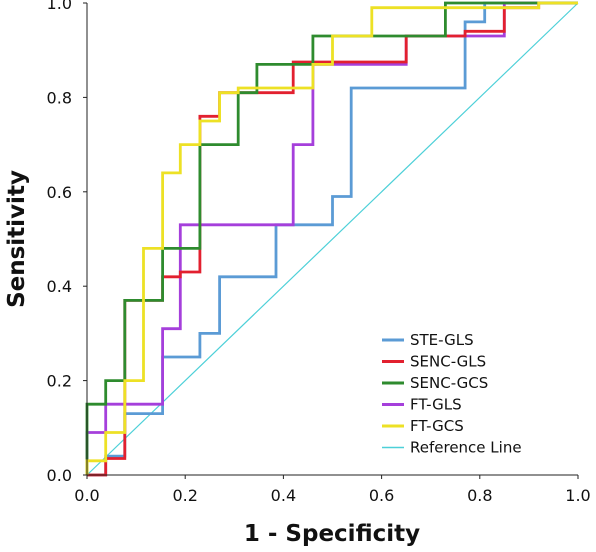 This screenshot has height=552, width=596. Describe the element at coordinates (479, 495) in the screenshot. I see `x-tick-label: 0.8` at that location.